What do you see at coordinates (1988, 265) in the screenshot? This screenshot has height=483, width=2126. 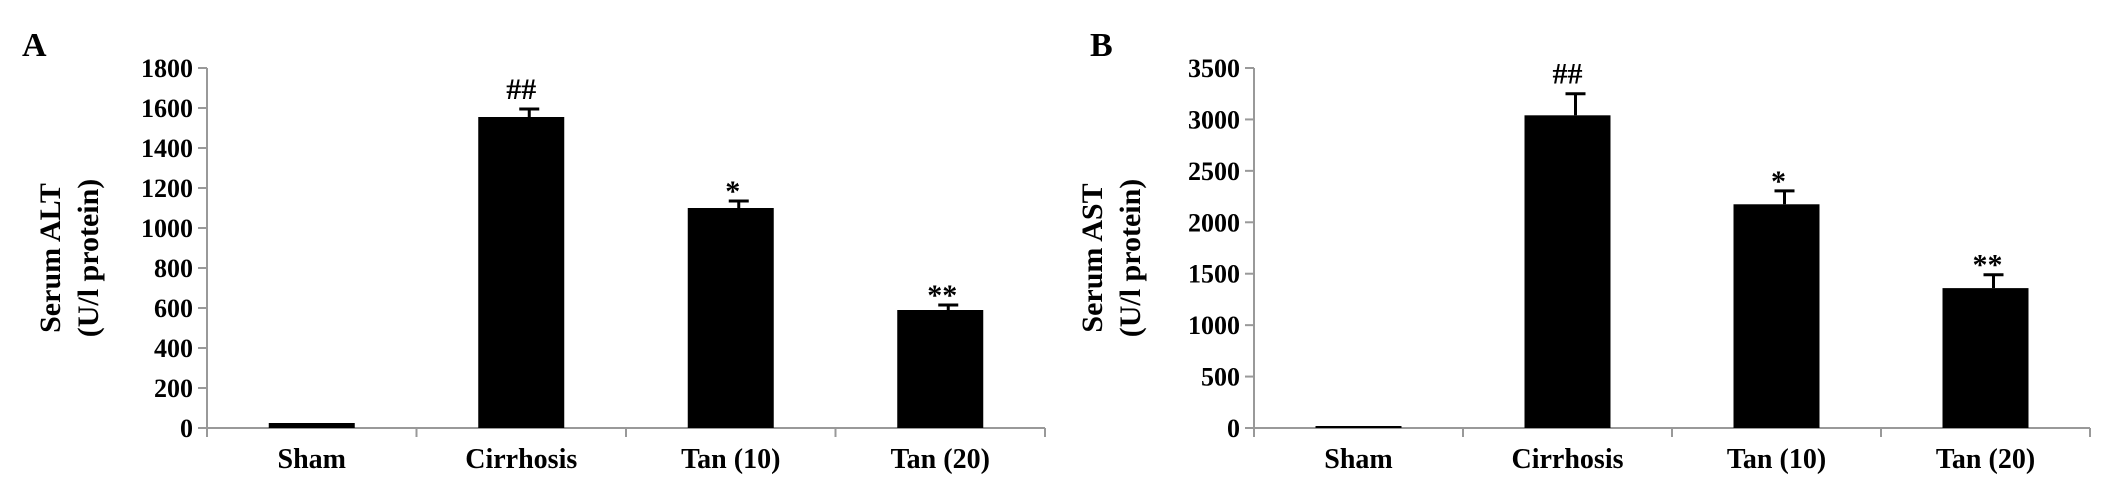 I see `panel-b-significance-label-3: **` at bounding box center [1988, 265].